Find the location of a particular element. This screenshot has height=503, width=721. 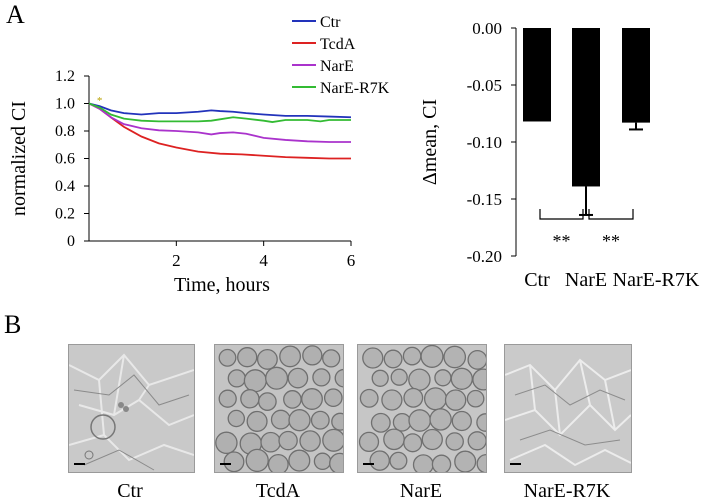

series-line-nare is located at coordinates (219, 122).